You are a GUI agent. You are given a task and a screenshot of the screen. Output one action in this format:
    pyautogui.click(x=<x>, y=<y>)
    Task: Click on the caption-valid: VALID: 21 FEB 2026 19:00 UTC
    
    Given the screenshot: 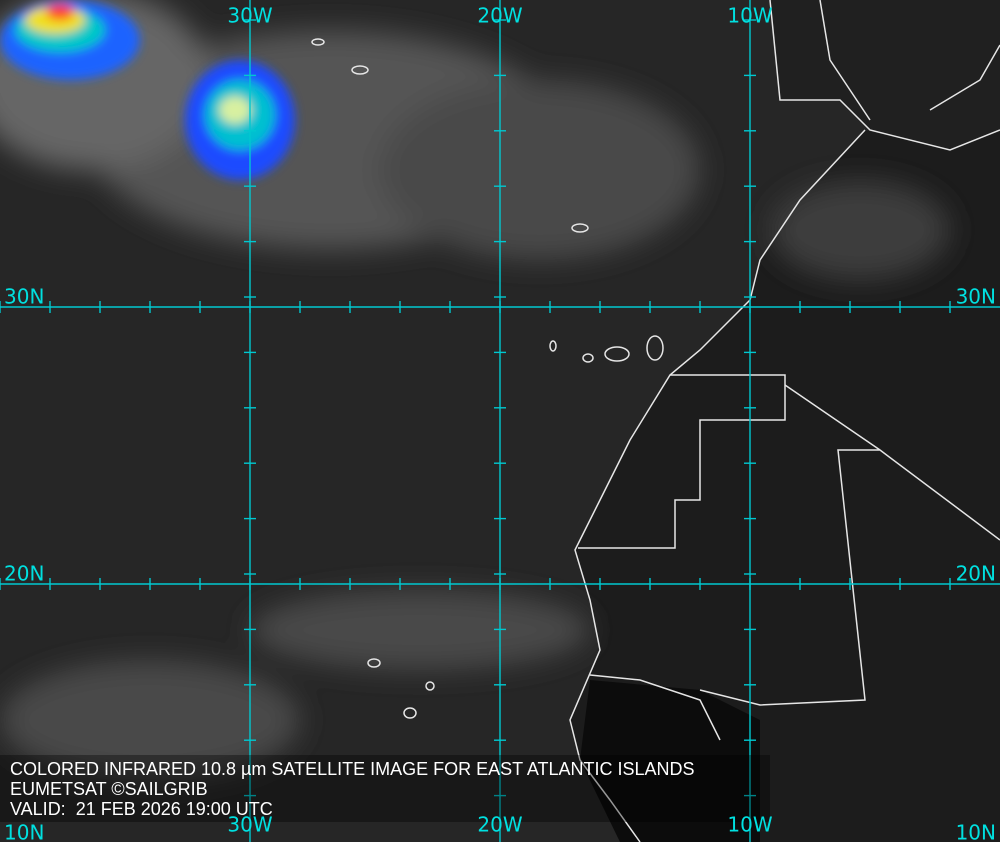 What is the action you would take?
    pyautogui.click(x=141, y=809)
    